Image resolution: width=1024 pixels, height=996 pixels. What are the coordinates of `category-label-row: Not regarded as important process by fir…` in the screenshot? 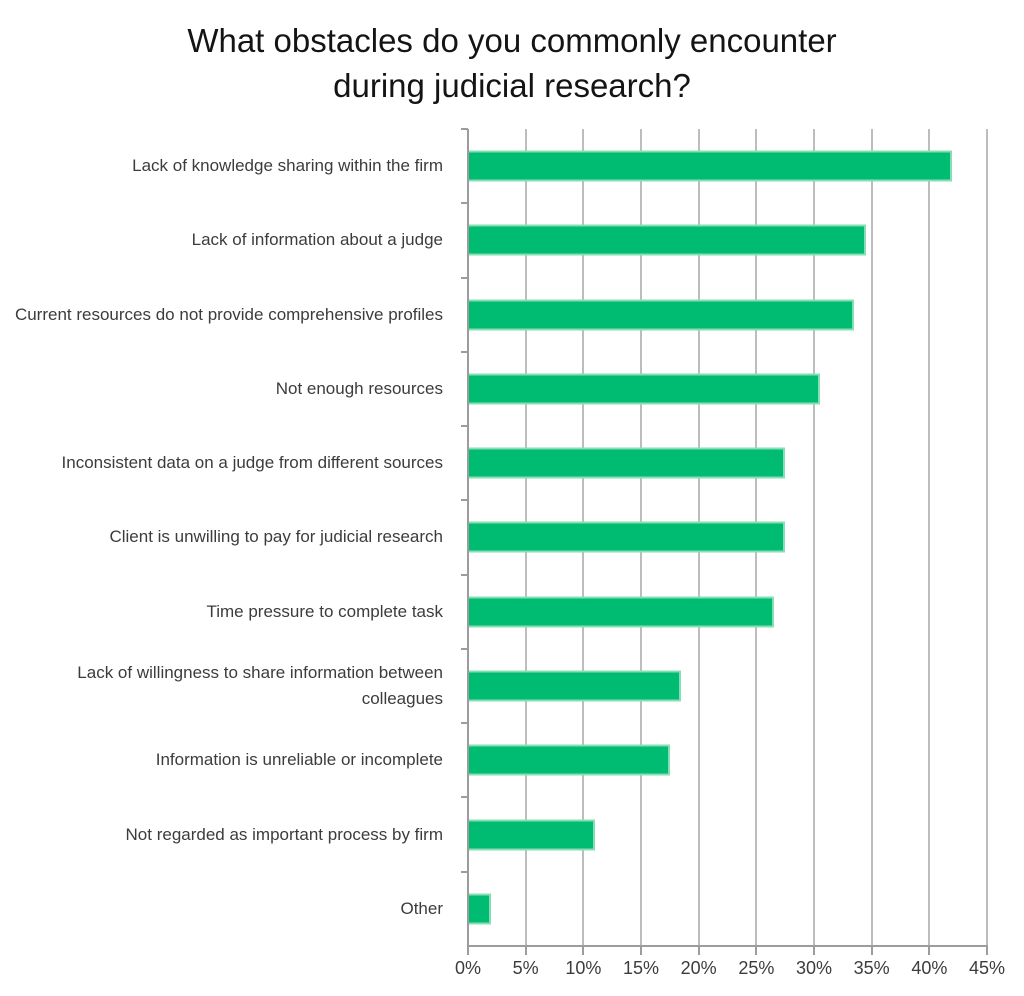 It's located at (232, 834).